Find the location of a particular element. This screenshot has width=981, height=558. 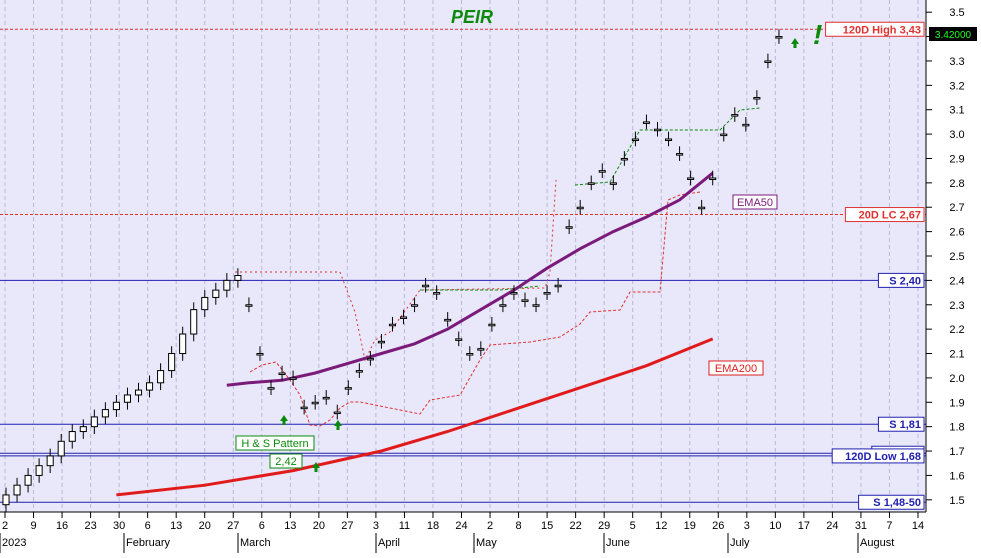

hs-annotation: H & S Pattern 2,42 is located at coordinates (275, 452).